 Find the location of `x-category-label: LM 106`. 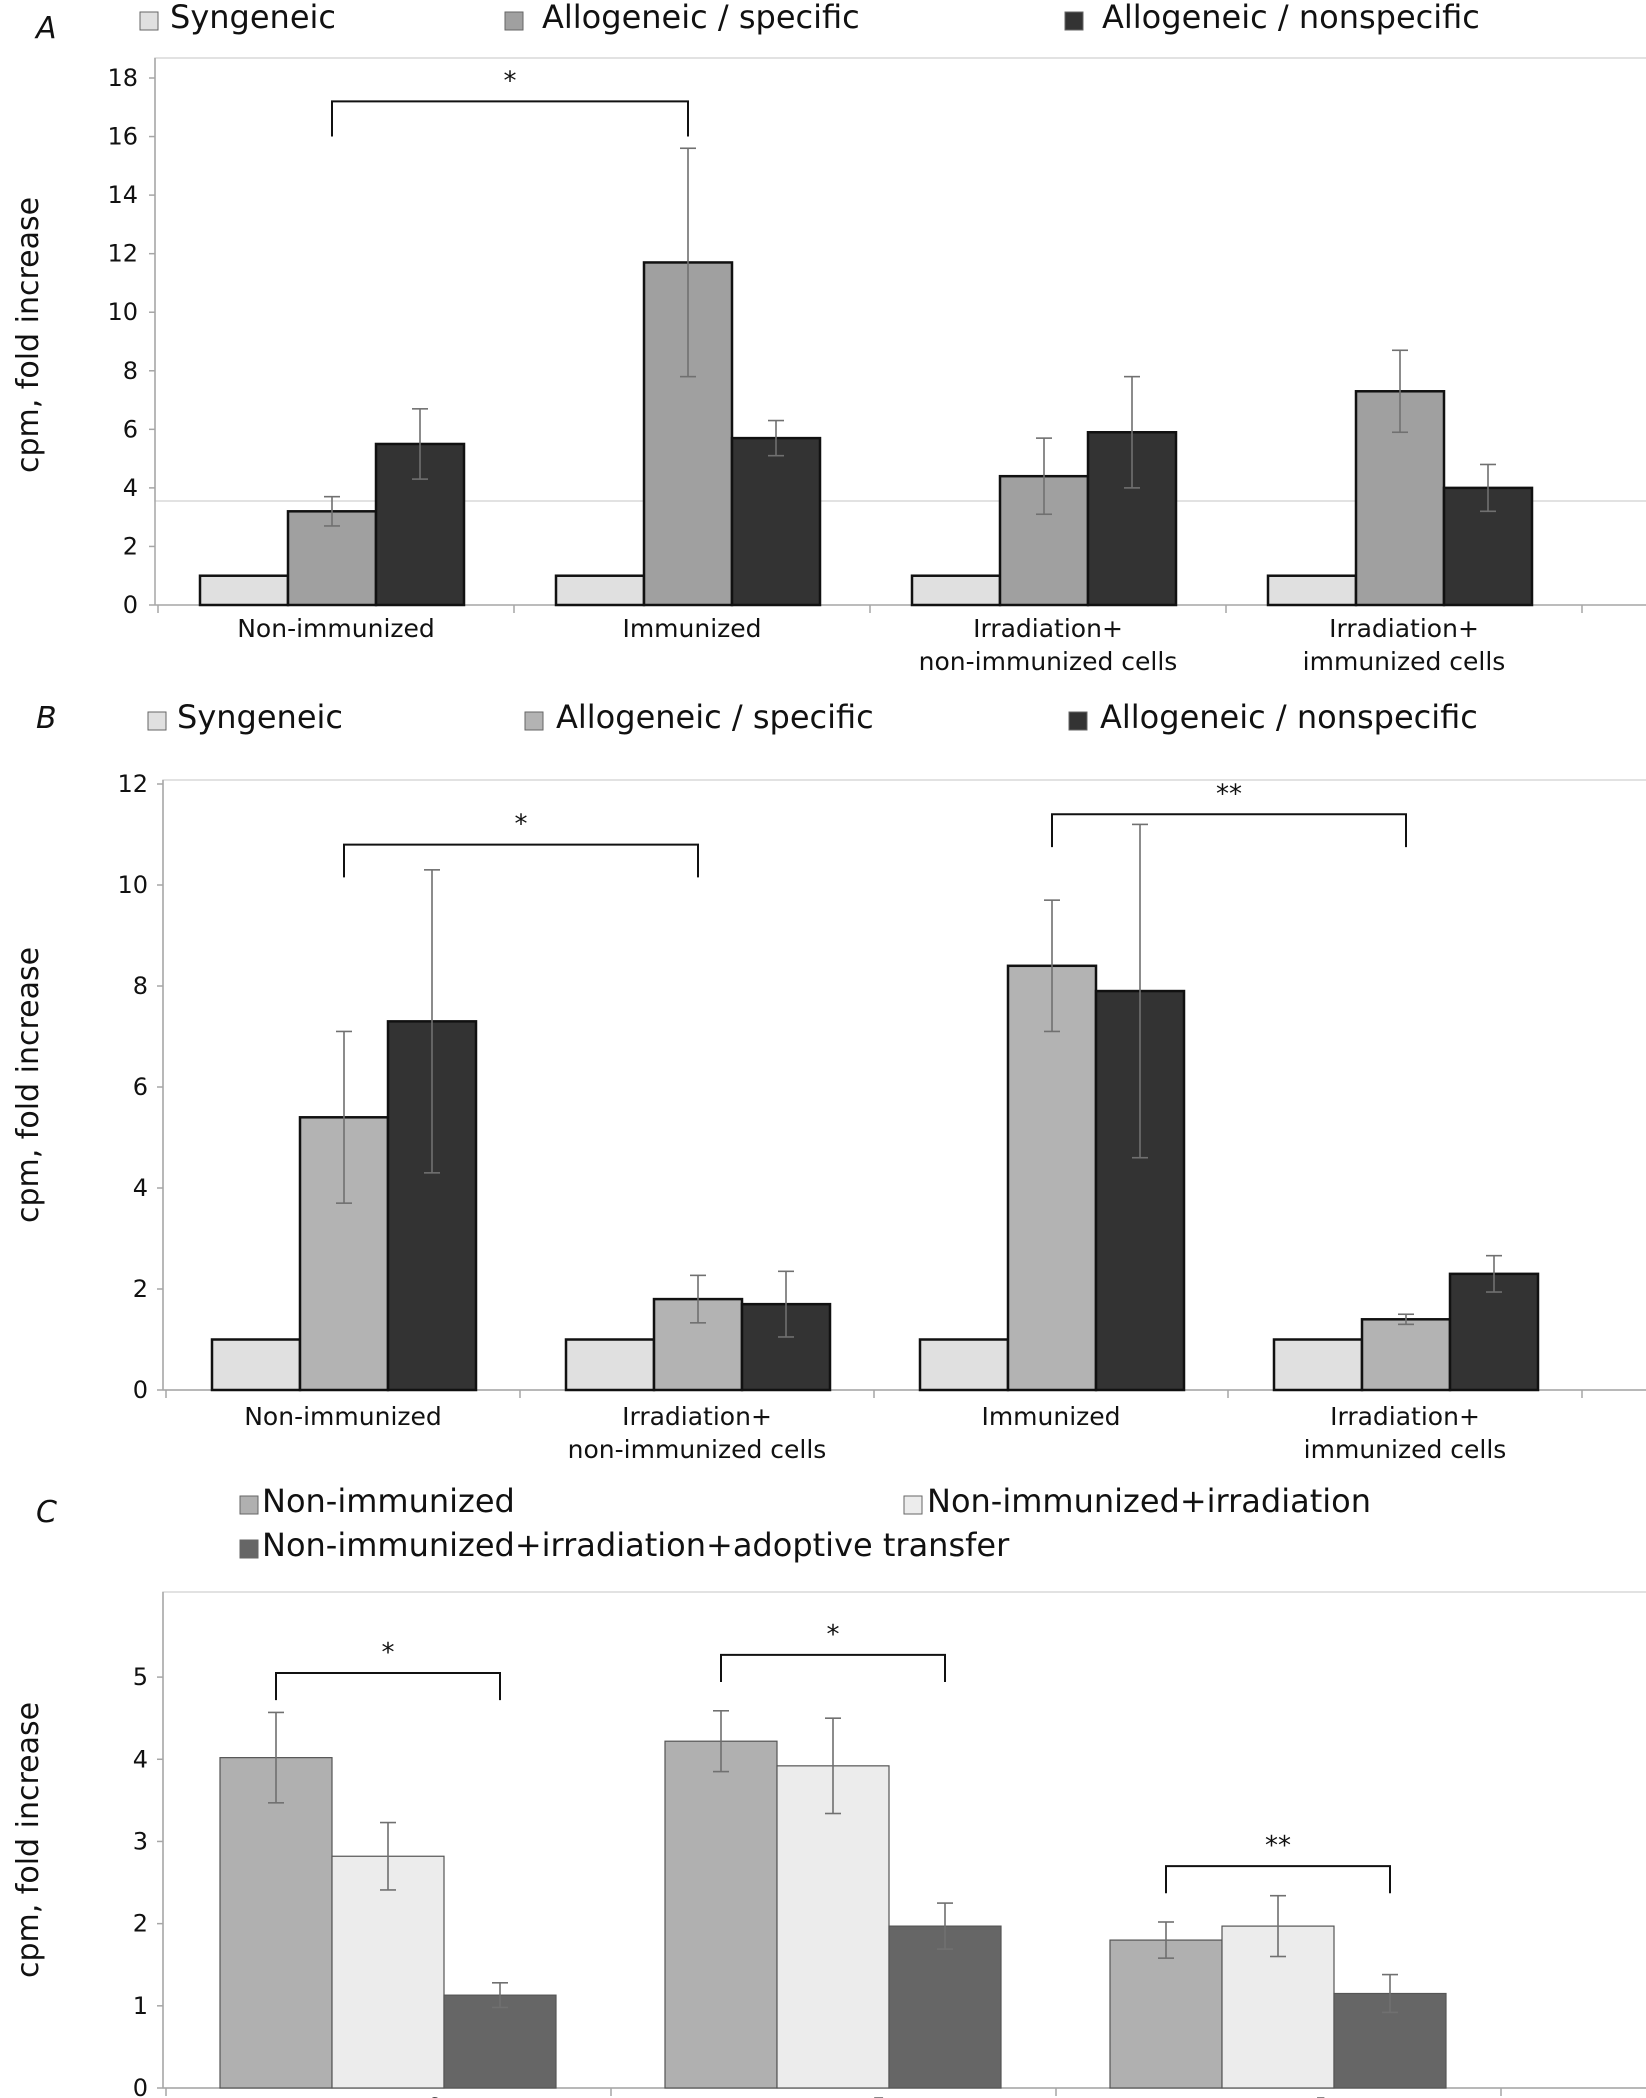

x-category-label: LM 106 is located at coordinates (388, 2096).